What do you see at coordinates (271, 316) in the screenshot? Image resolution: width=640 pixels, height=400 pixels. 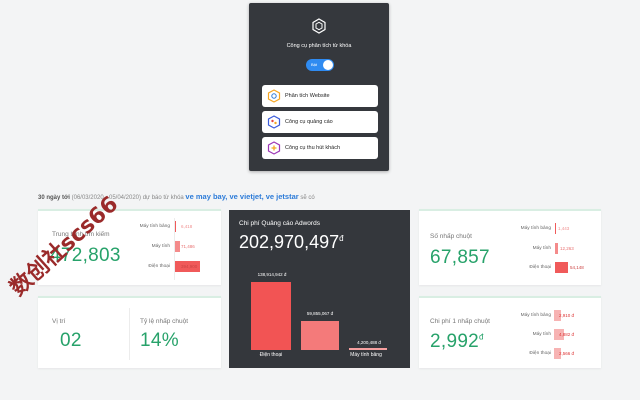 I see `ads-bar-mobile` at bounding box center [271, 316].